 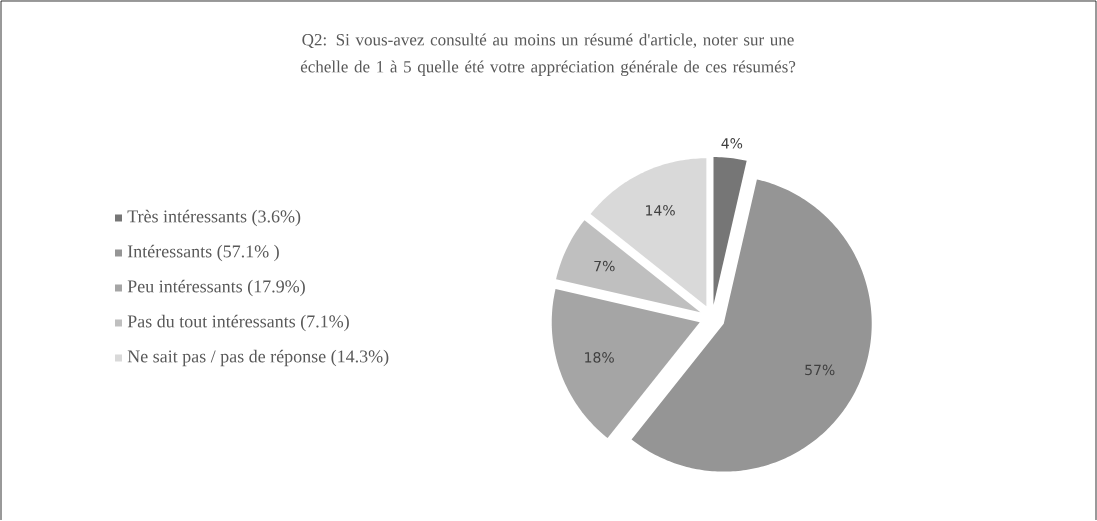 I want to click on data-label: 57%, so click(x=820, y=370).